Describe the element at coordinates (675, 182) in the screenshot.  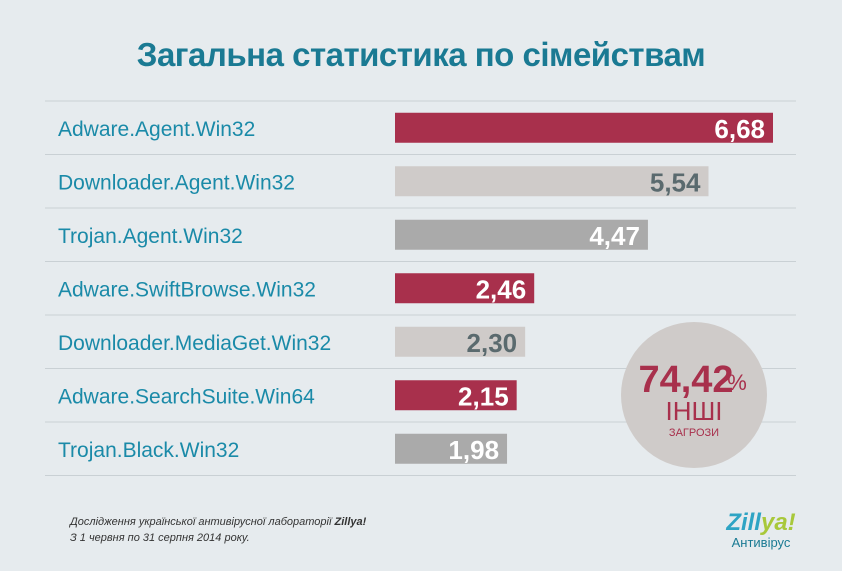
I see `bar-value-label: 5,54` at that location.